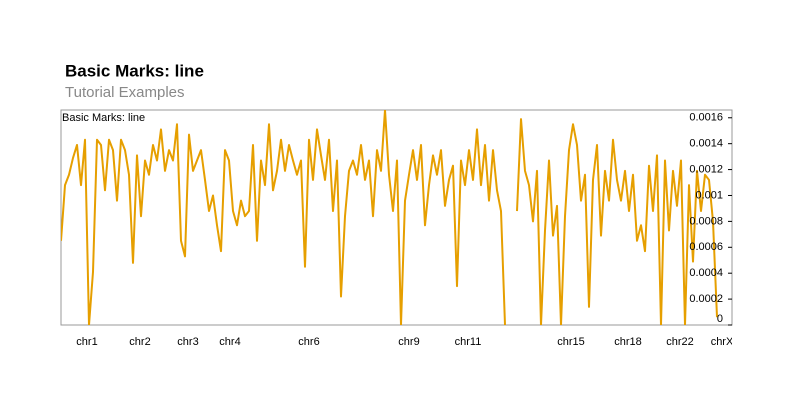  Describe the element at coordinates (722, 342) in the screenshot. I see `x-tick-label: chrX` at that location.